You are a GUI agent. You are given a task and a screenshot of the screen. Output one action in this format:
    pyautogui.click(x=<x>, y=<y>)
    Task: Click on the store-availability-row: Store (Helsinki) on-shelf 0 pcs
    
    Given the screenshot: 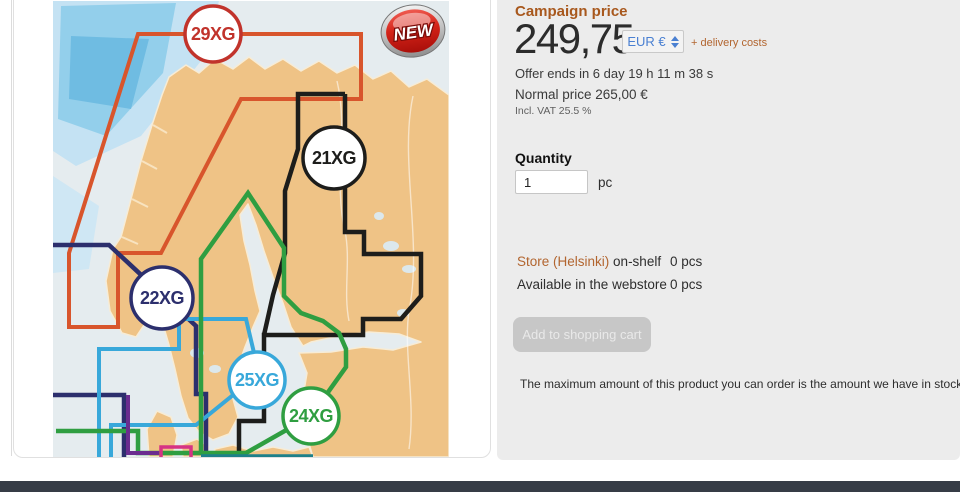 What is the action you would take?
    pyautogui.click(x=609, y=261)
    